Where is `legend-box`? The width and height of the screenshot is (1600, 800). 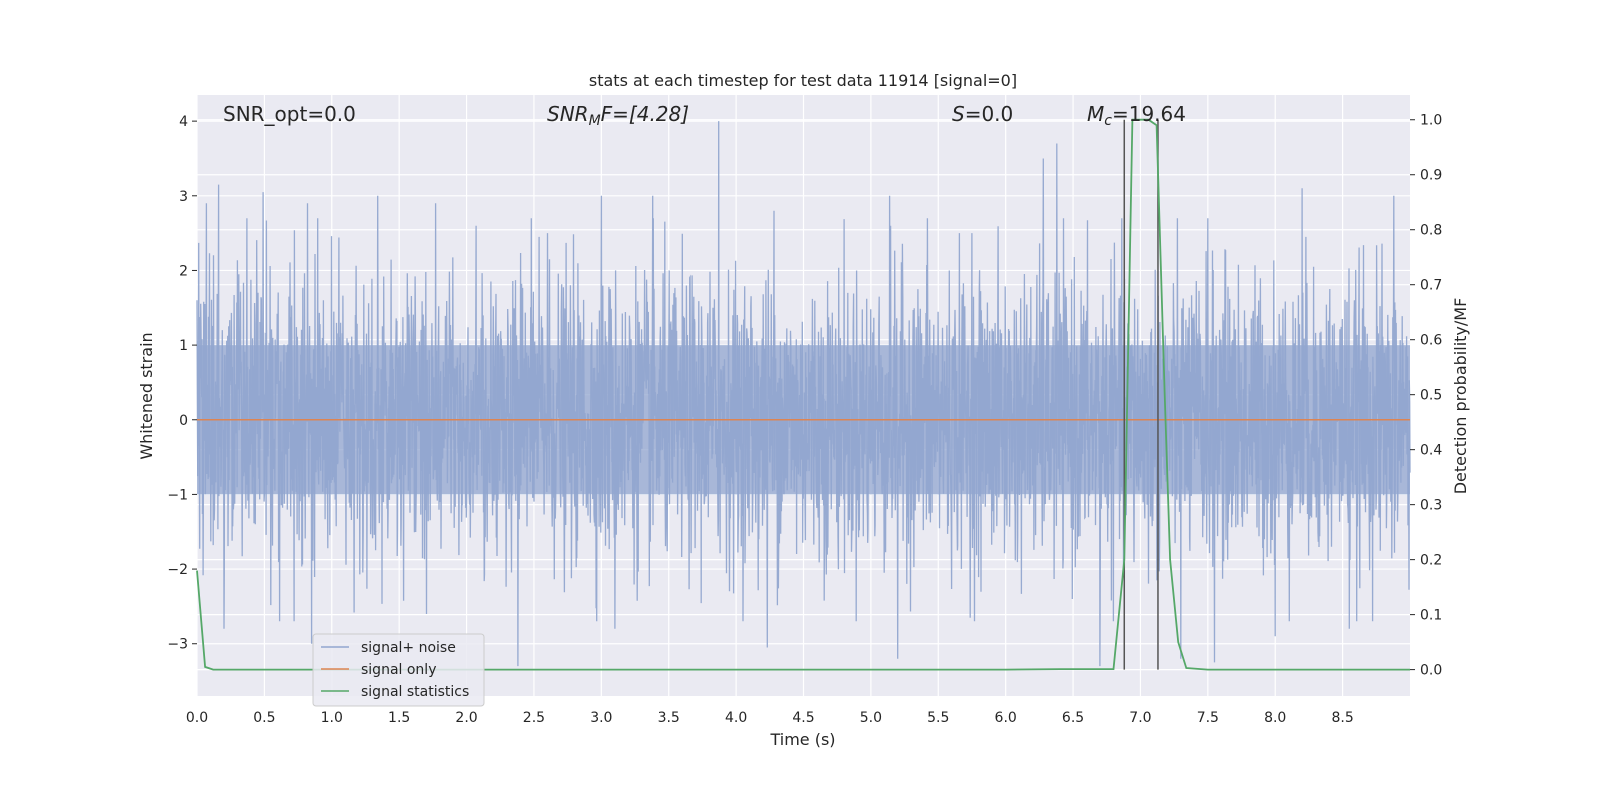
legend-box is located at coordinates (398, 670).